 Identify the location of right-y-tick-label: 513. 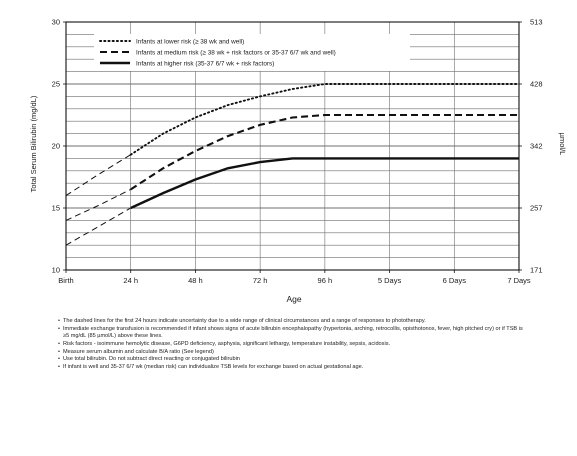
(536, 22).